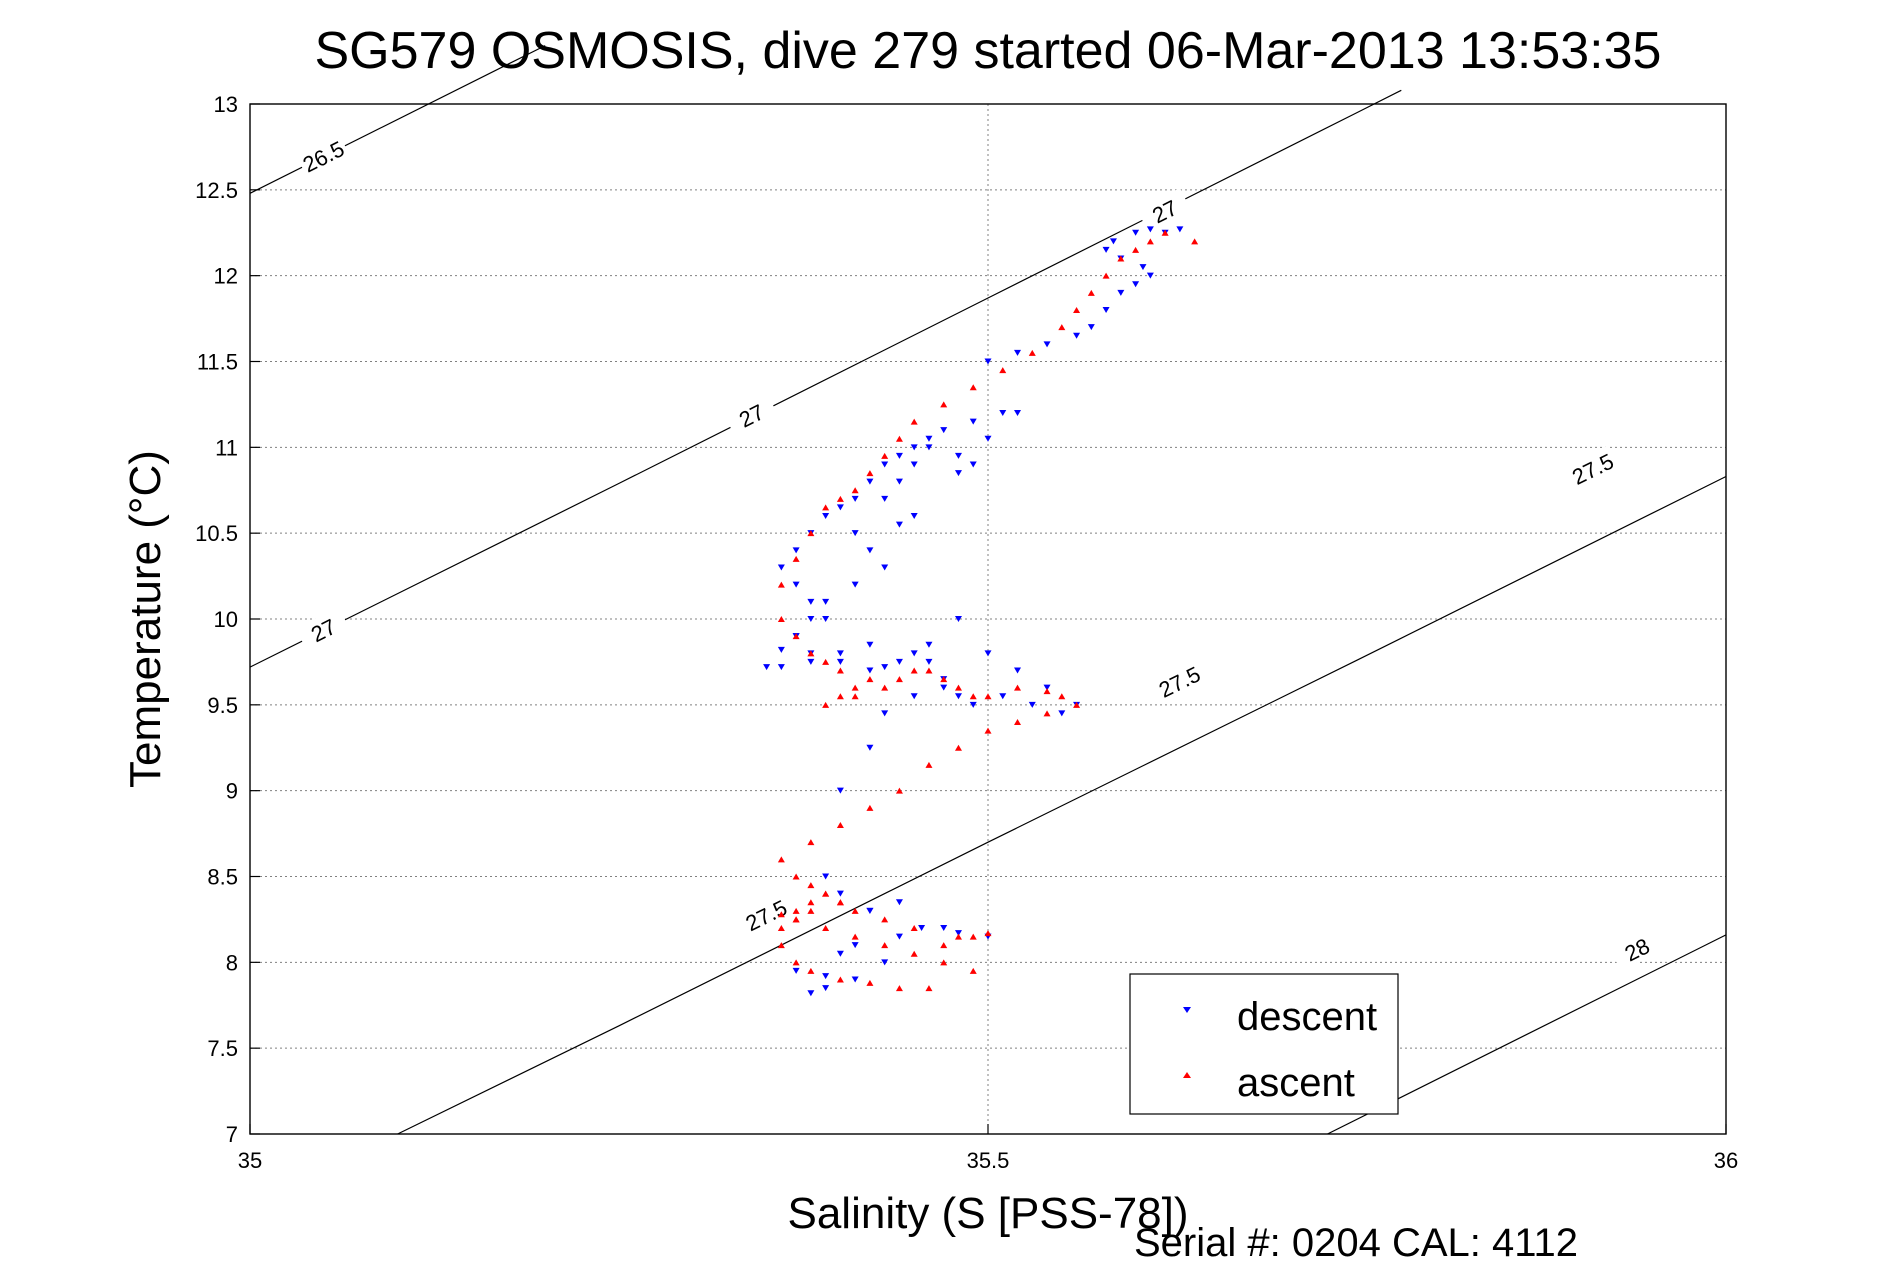 This screenshot has width=1891, height=1262. I want to click on y-tick-label: 13, so click(226, 104).